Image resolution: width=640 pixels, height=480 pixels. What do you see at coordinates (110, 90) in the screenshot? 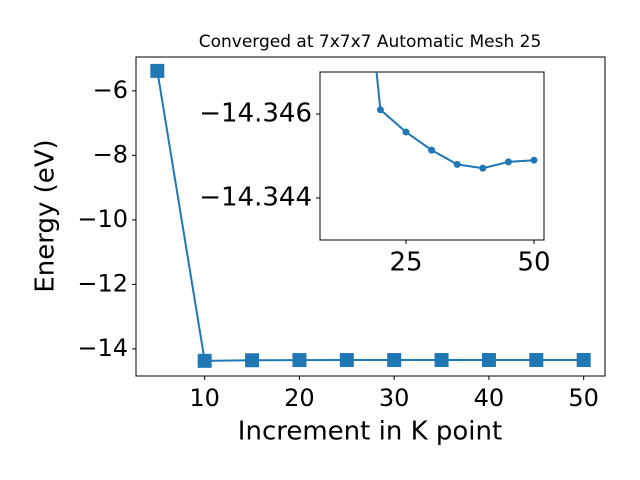
I see `y-tick-label: −6` at bounding box center [110, 90].